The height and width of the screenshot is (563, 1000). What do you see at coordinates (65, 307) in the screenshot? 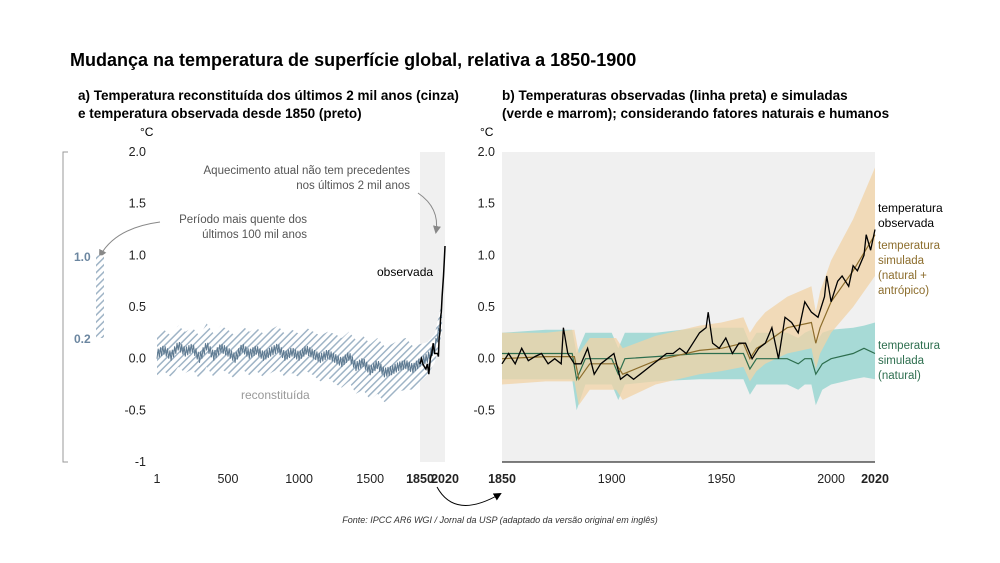
I see `range-bracket` at bounding box center [65, 307].